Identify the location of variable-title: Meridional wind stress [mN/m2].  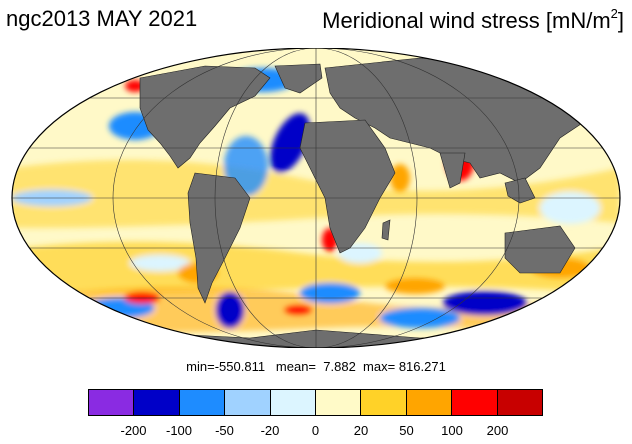
(473, 20).